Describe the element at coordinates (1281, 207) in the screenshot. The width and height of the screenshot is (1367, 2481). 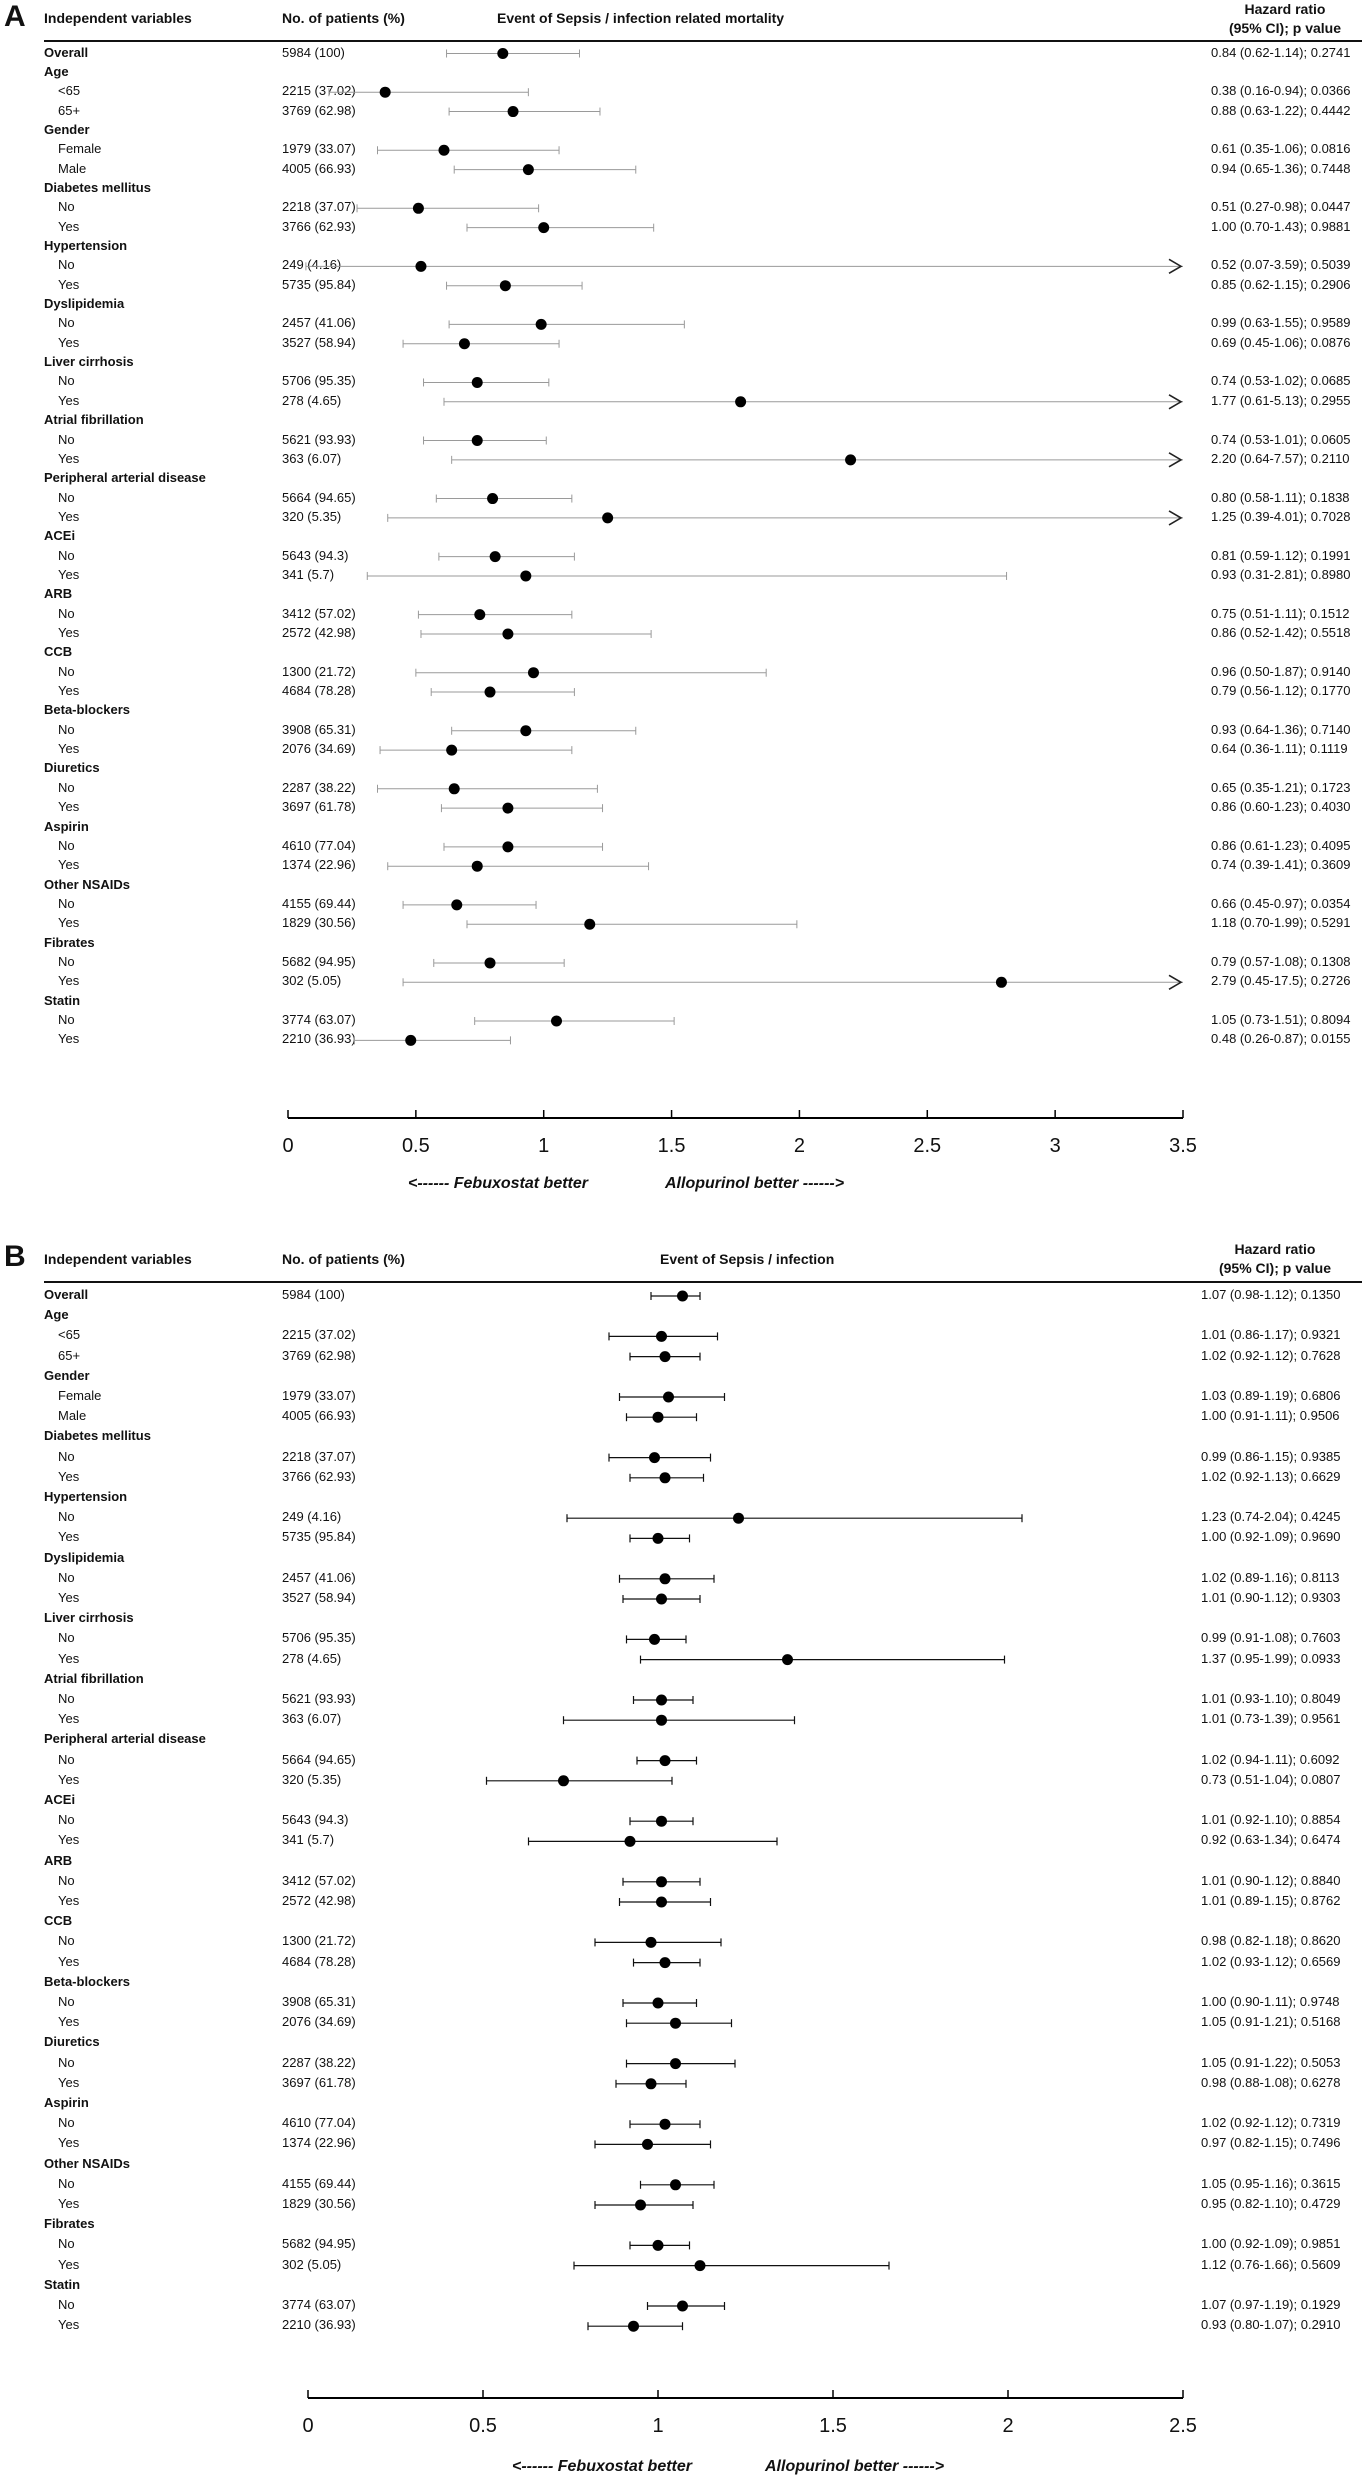
I see `hazard-ratio-value: 0.51 (0.27-0.98); 0.0447` at that location.